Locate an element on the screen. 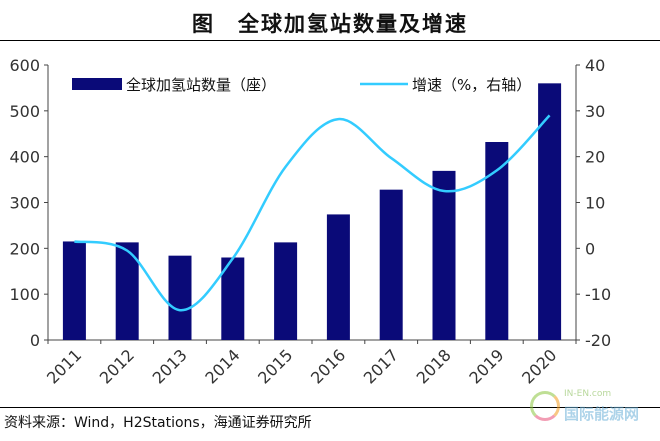  y-left-tick-label: 0 is located at coordinates (35, 340).